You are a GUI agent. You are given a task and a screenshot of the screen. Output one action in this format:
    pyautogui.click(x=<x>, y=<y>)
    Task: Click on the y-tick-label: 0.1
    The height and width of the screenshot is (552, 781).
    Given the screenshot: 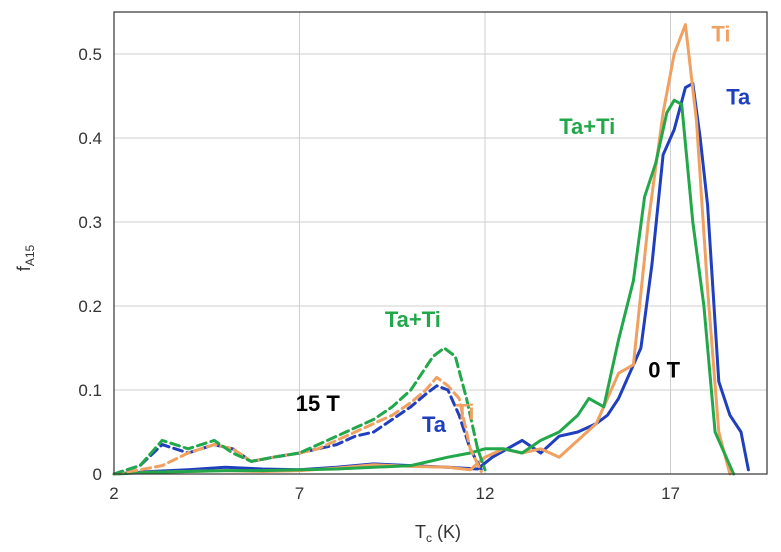 What is the action you would take?
    pyautogui.click(x=90, y=390)
    